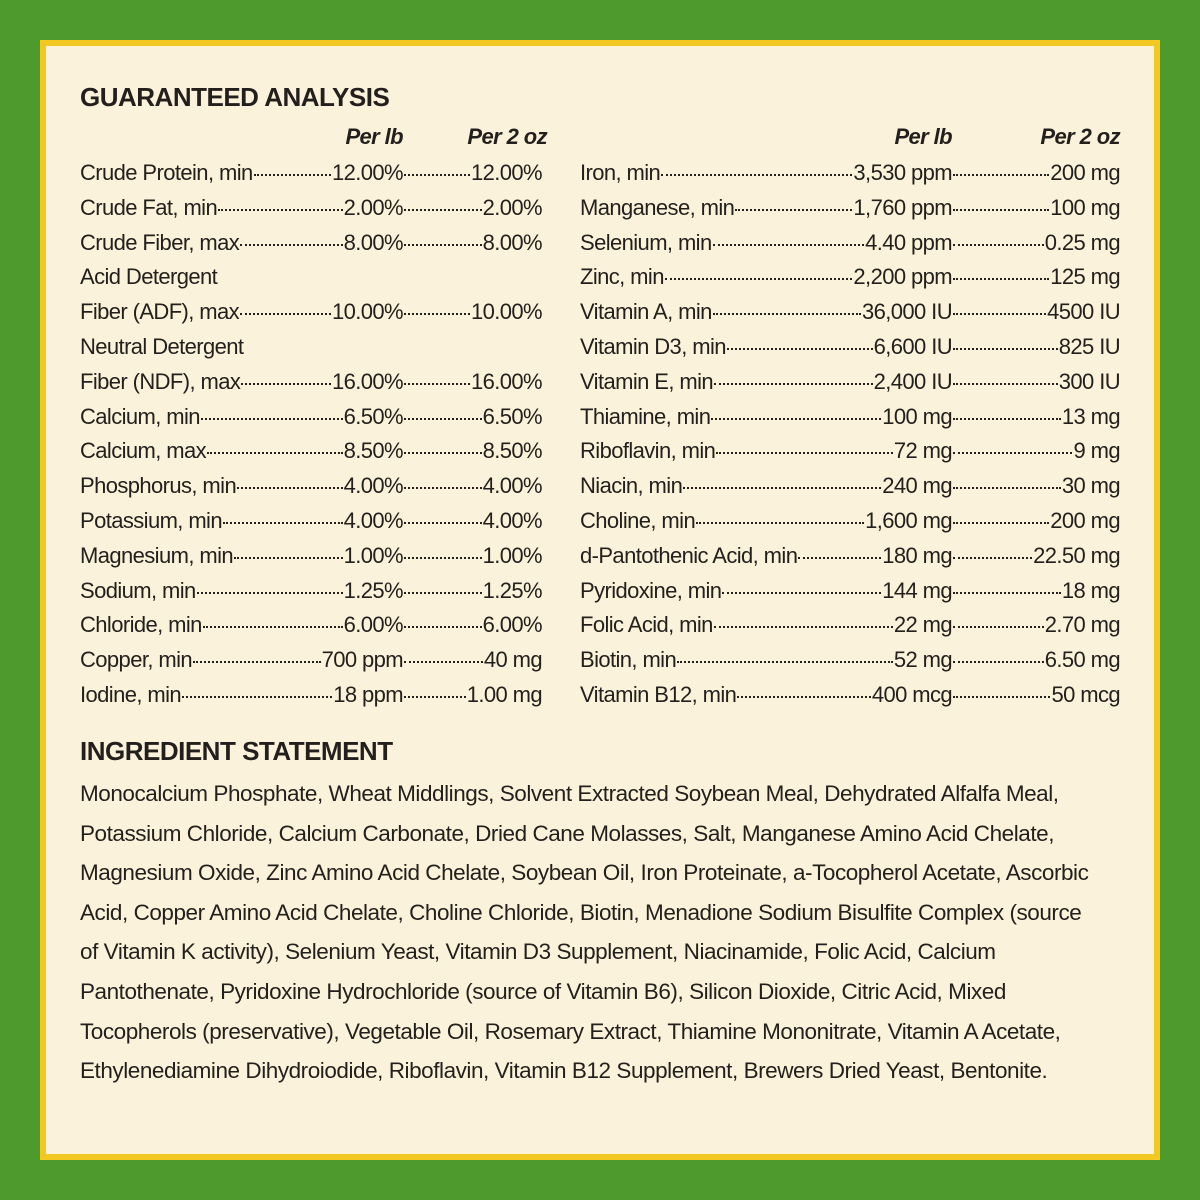 Image resolution: width=1200 pixels, height=1200 pixels. I want to click on nutrient-name: Crude Protein, min, so click(166, 172).